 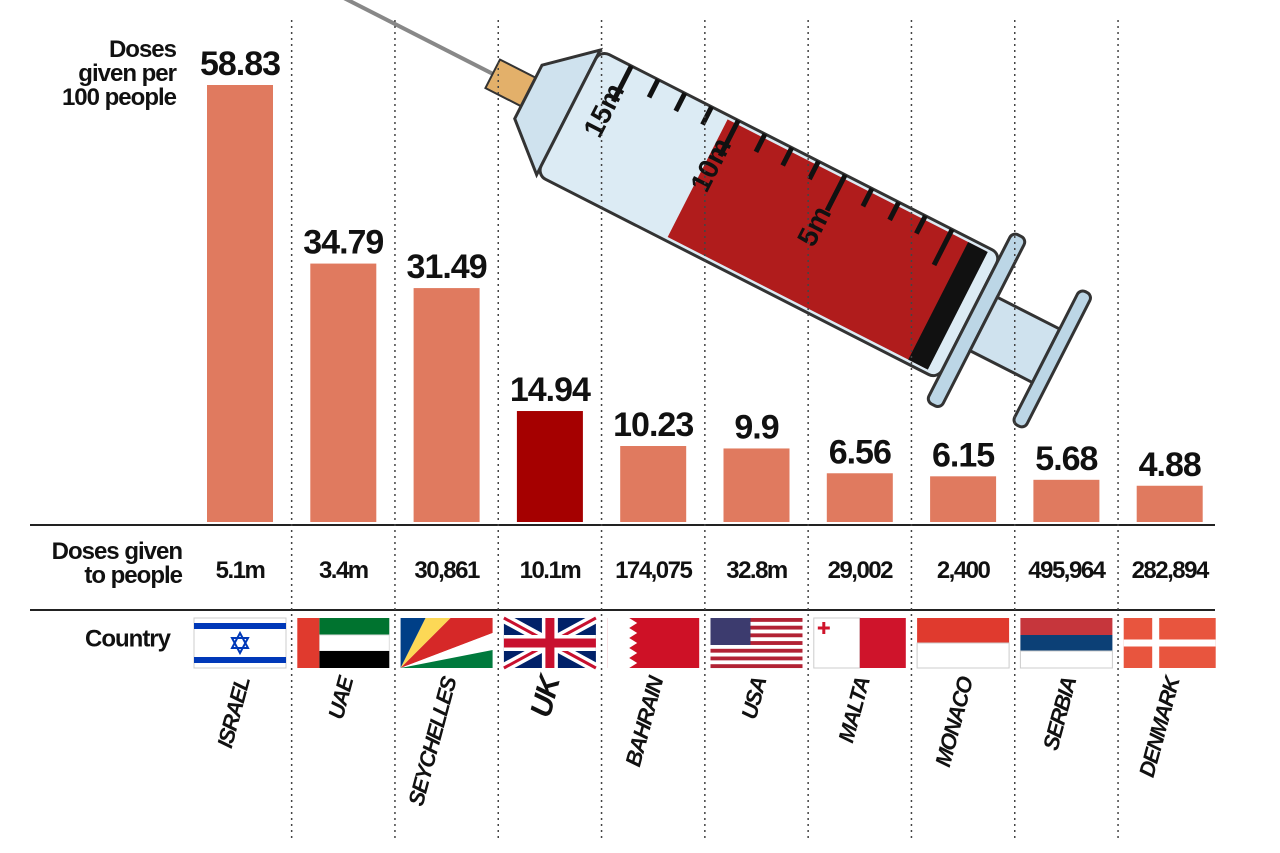 What do you see at coordinates (117, 563) in the screenshot?
I see `doses-row-label: Doses given to people` at bounding box center [117, 563].